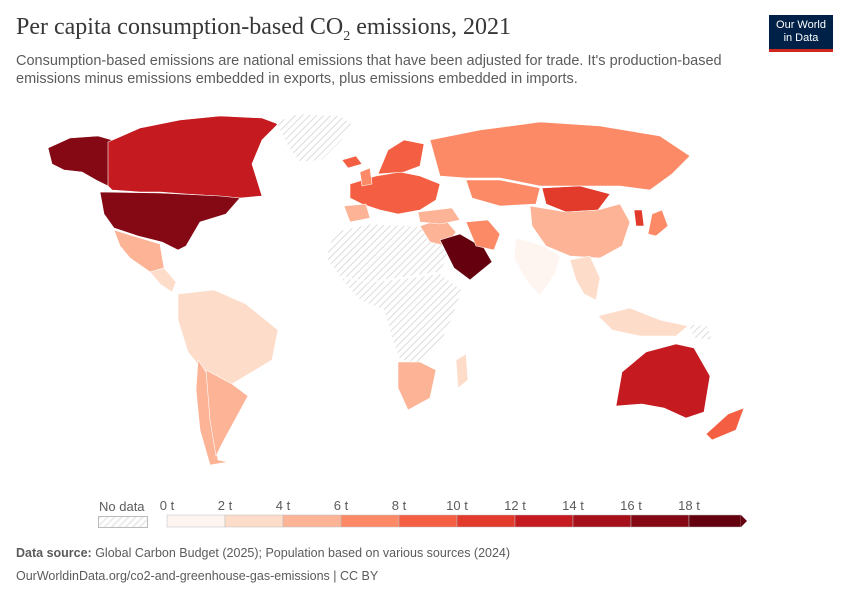  Describe the element at coordinates (167, 505) in the screenshot. I see `legend-tick-label: 0 t` at that location.